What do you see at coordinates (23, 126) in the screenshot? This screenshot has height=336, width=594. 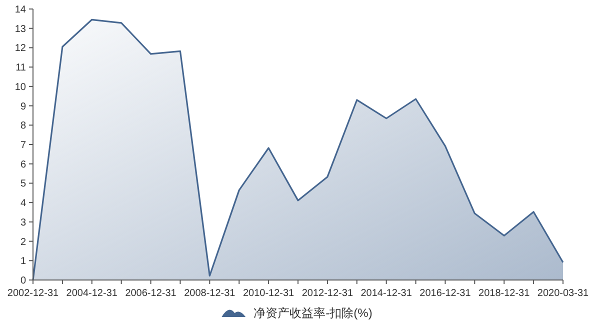 I see `y-tick-label: 8` at bounding box center [23, 126].